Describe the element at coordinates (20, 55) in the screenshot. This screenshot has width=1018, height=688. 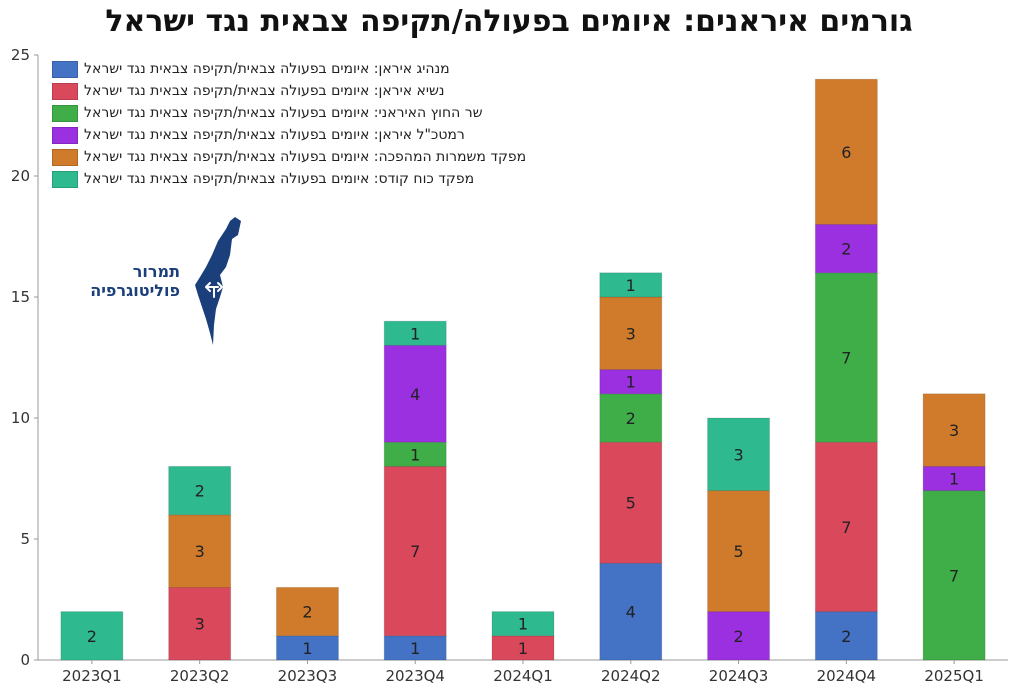
I see `y-tick-label: 25` at that location.